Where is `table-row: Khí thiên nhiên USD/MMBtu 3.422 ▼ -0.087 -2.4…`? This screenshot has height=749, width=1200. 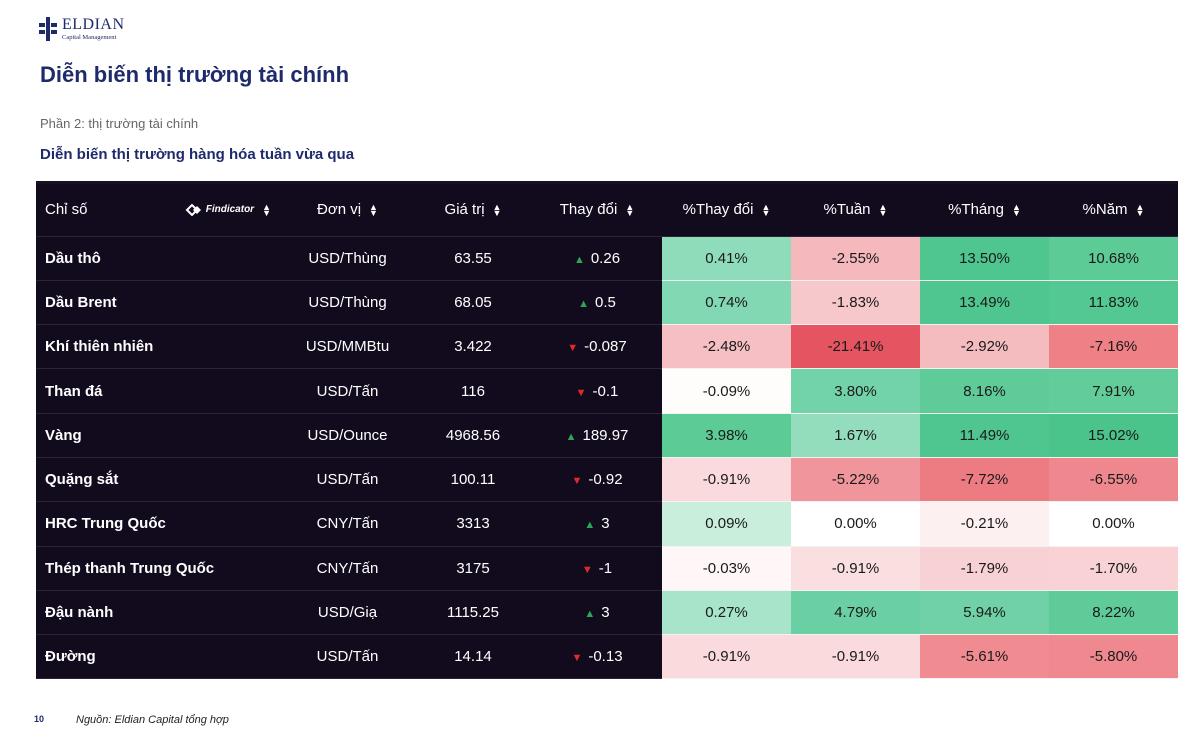
table-row: Khí thiên nhiên USD/MMBtu 3.422 ▼ -0.087 -2.4… is located at coordinates (607, 347).